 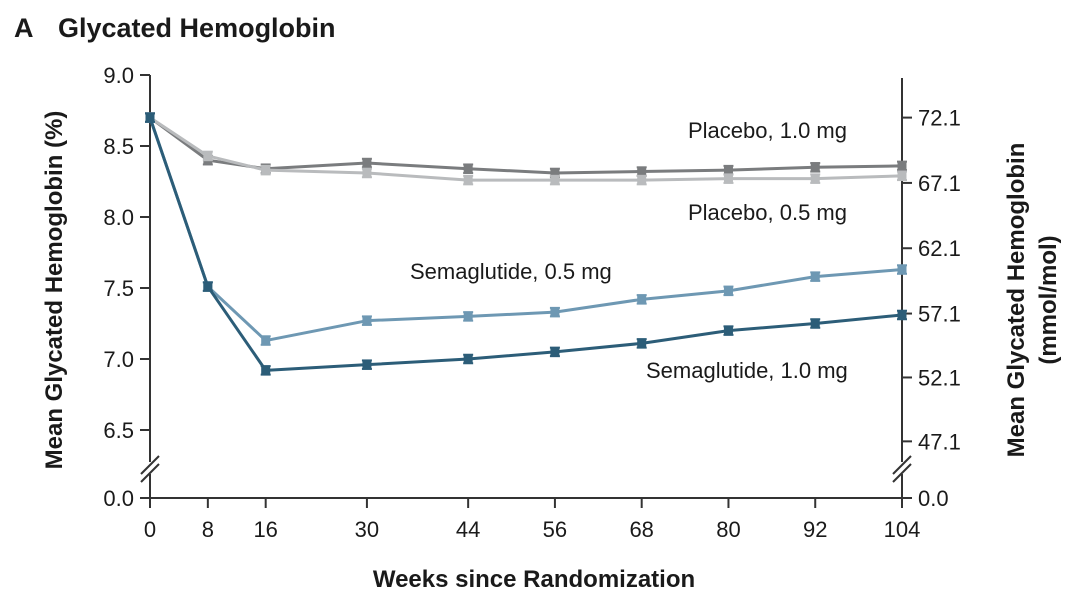 I want to click on y2-tick-label: 67.1, so click(x=939, y=183).